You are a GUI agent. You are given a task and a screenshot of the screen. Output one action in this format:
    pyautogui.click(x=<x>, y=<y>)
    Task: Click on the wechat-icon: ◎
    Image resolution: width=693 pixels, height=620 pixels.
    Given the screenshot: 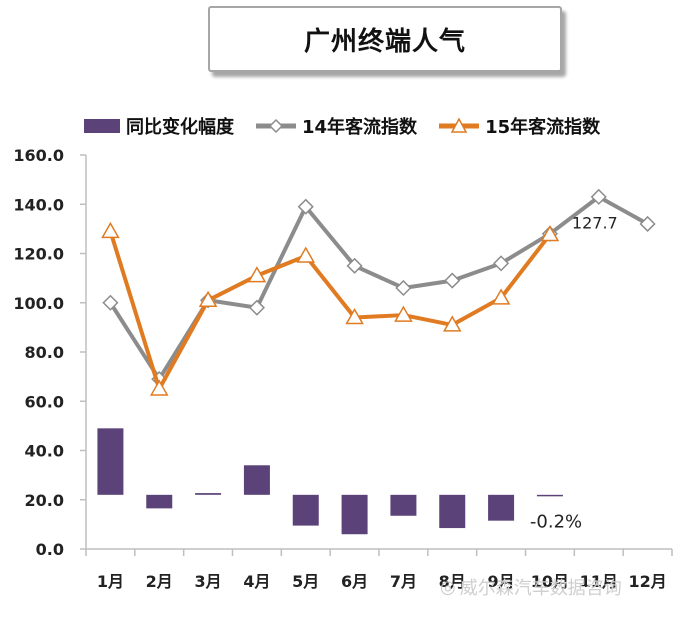 What is the action you would take?
    pyautogui.click(x=448, y=587)
    